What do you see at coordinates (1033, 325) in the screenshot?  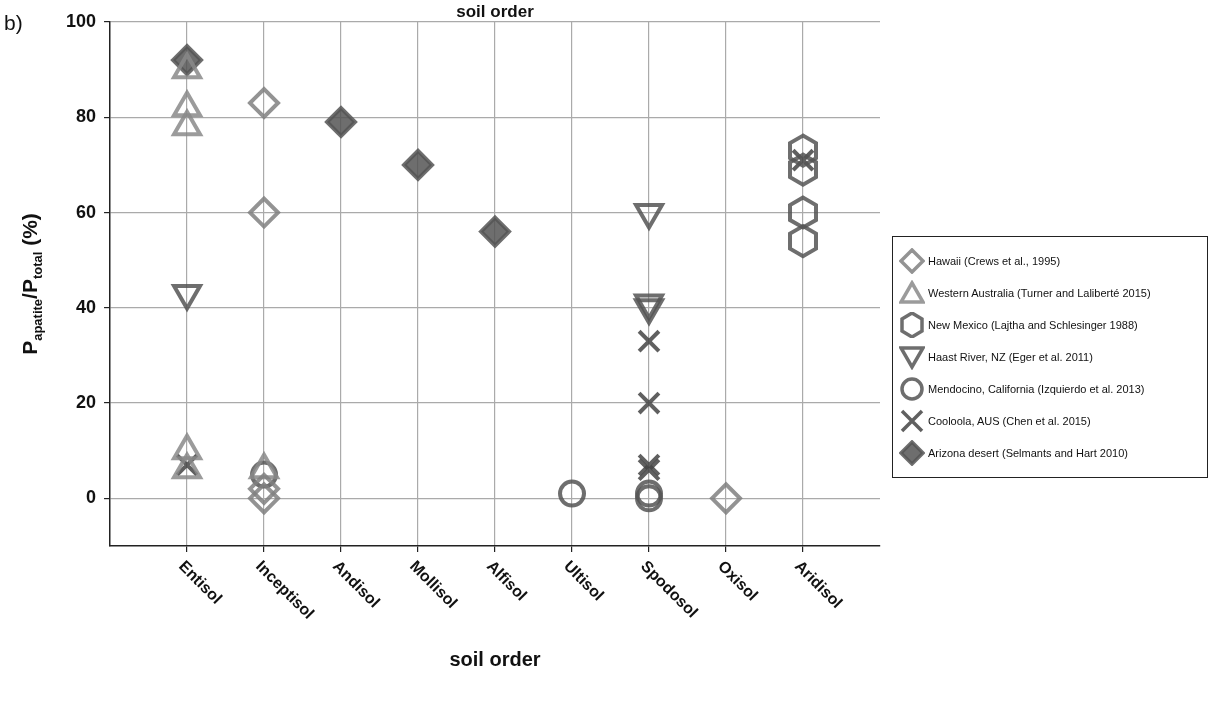 I see `legend-label: New Mexico (Lajtha and Schlesinger 1988)` at bounding box center [1033, 325].